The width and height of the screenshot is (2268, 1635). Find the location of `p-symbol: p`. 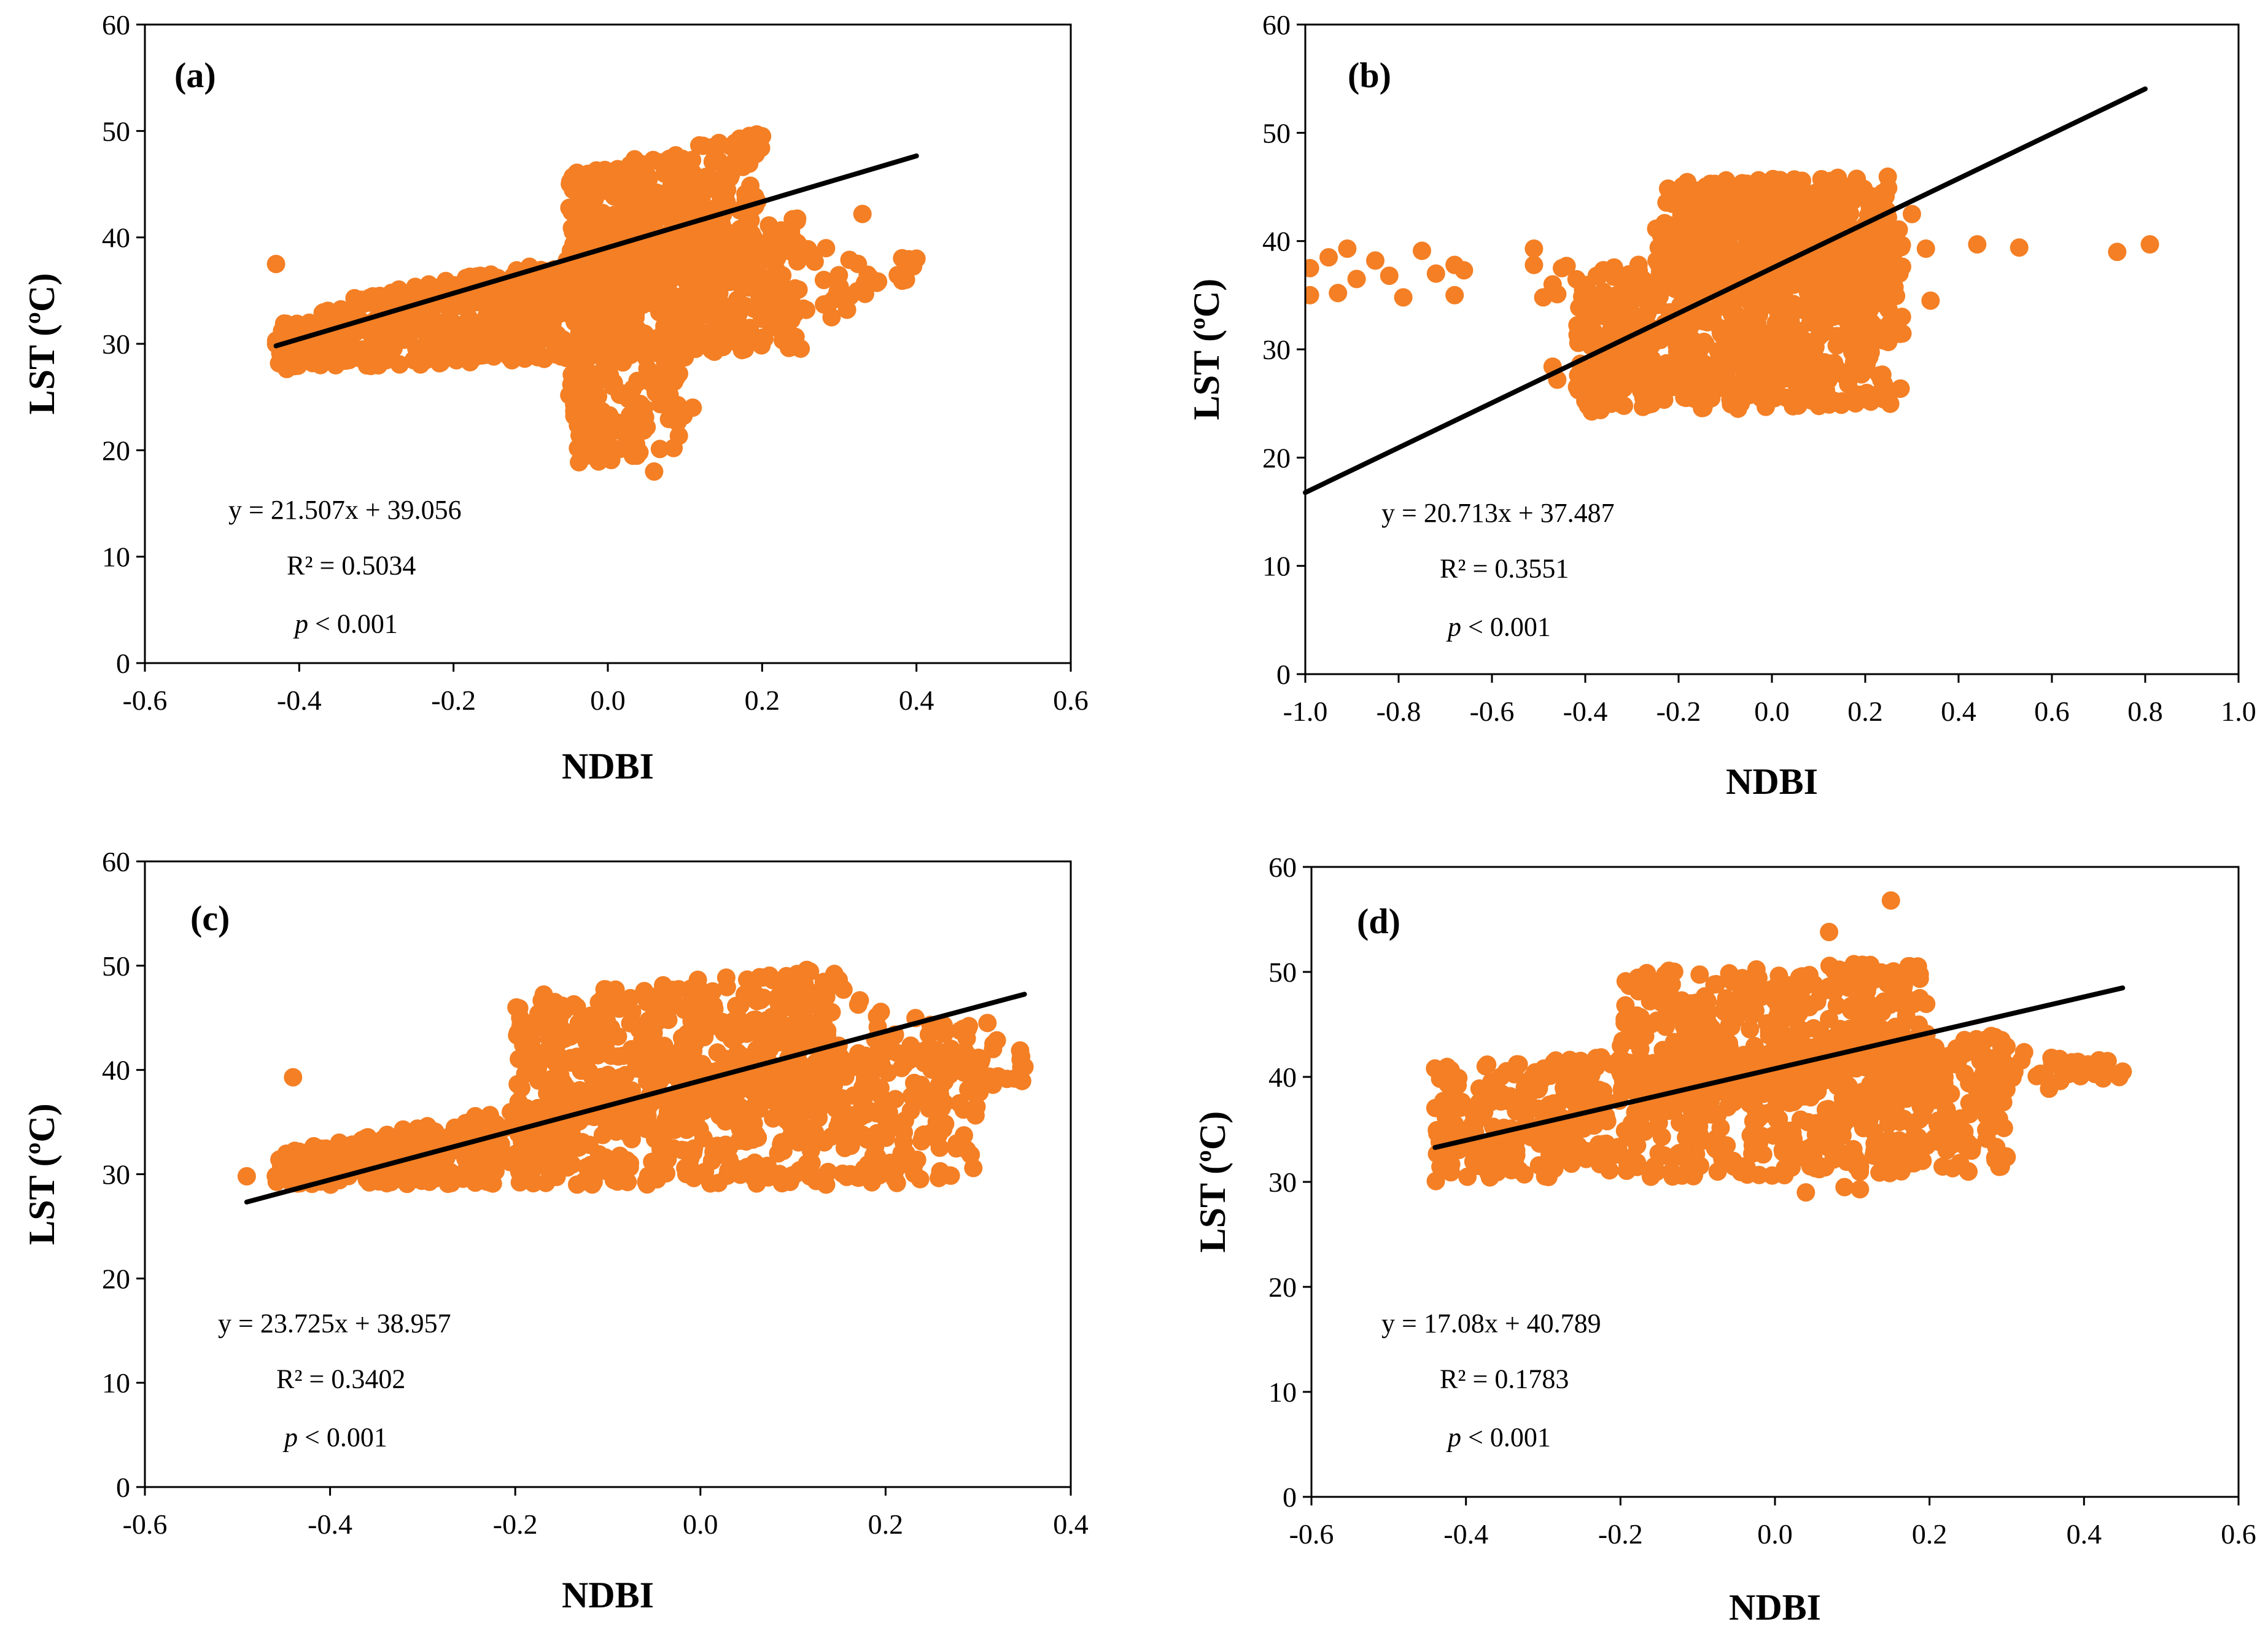

p-symbol: p is located at coordinates (1453, 627).